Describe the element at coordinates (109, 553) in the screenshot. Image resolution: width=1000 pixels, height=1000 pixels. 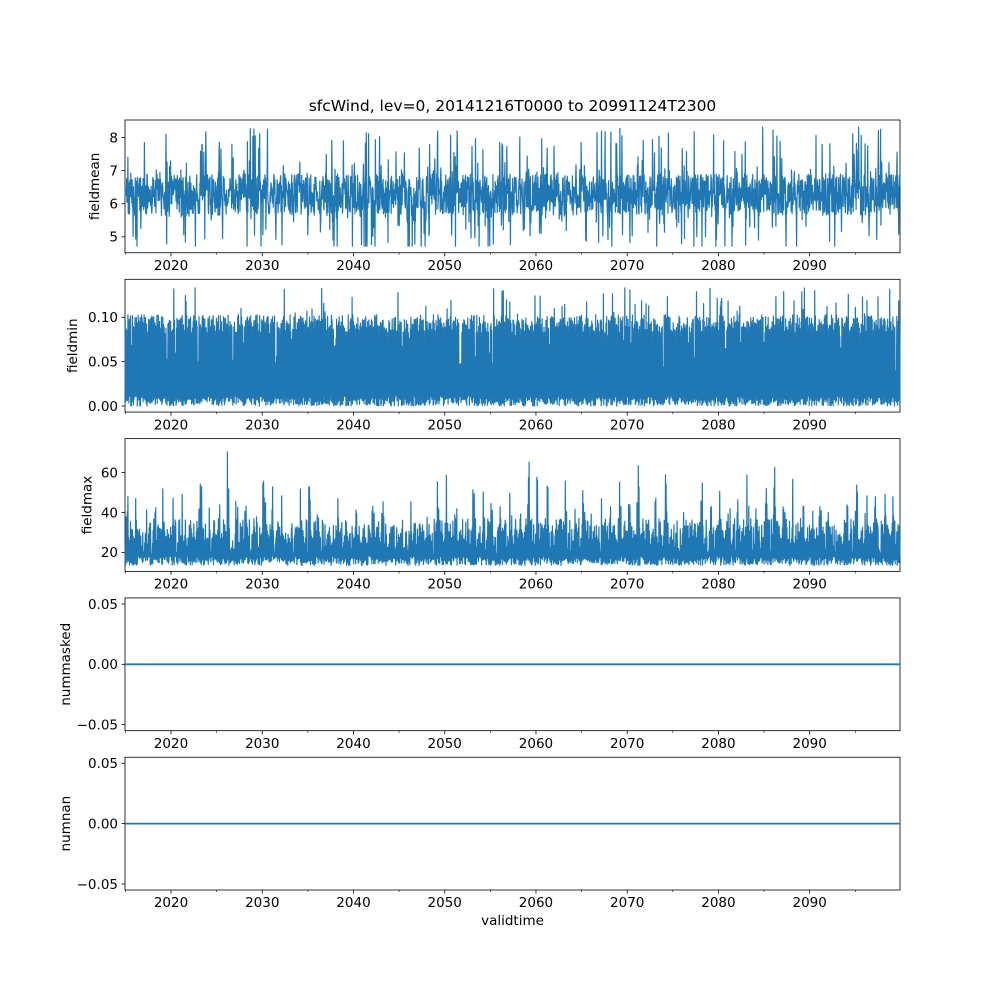
I see `y-tick-label: 20` at that location.